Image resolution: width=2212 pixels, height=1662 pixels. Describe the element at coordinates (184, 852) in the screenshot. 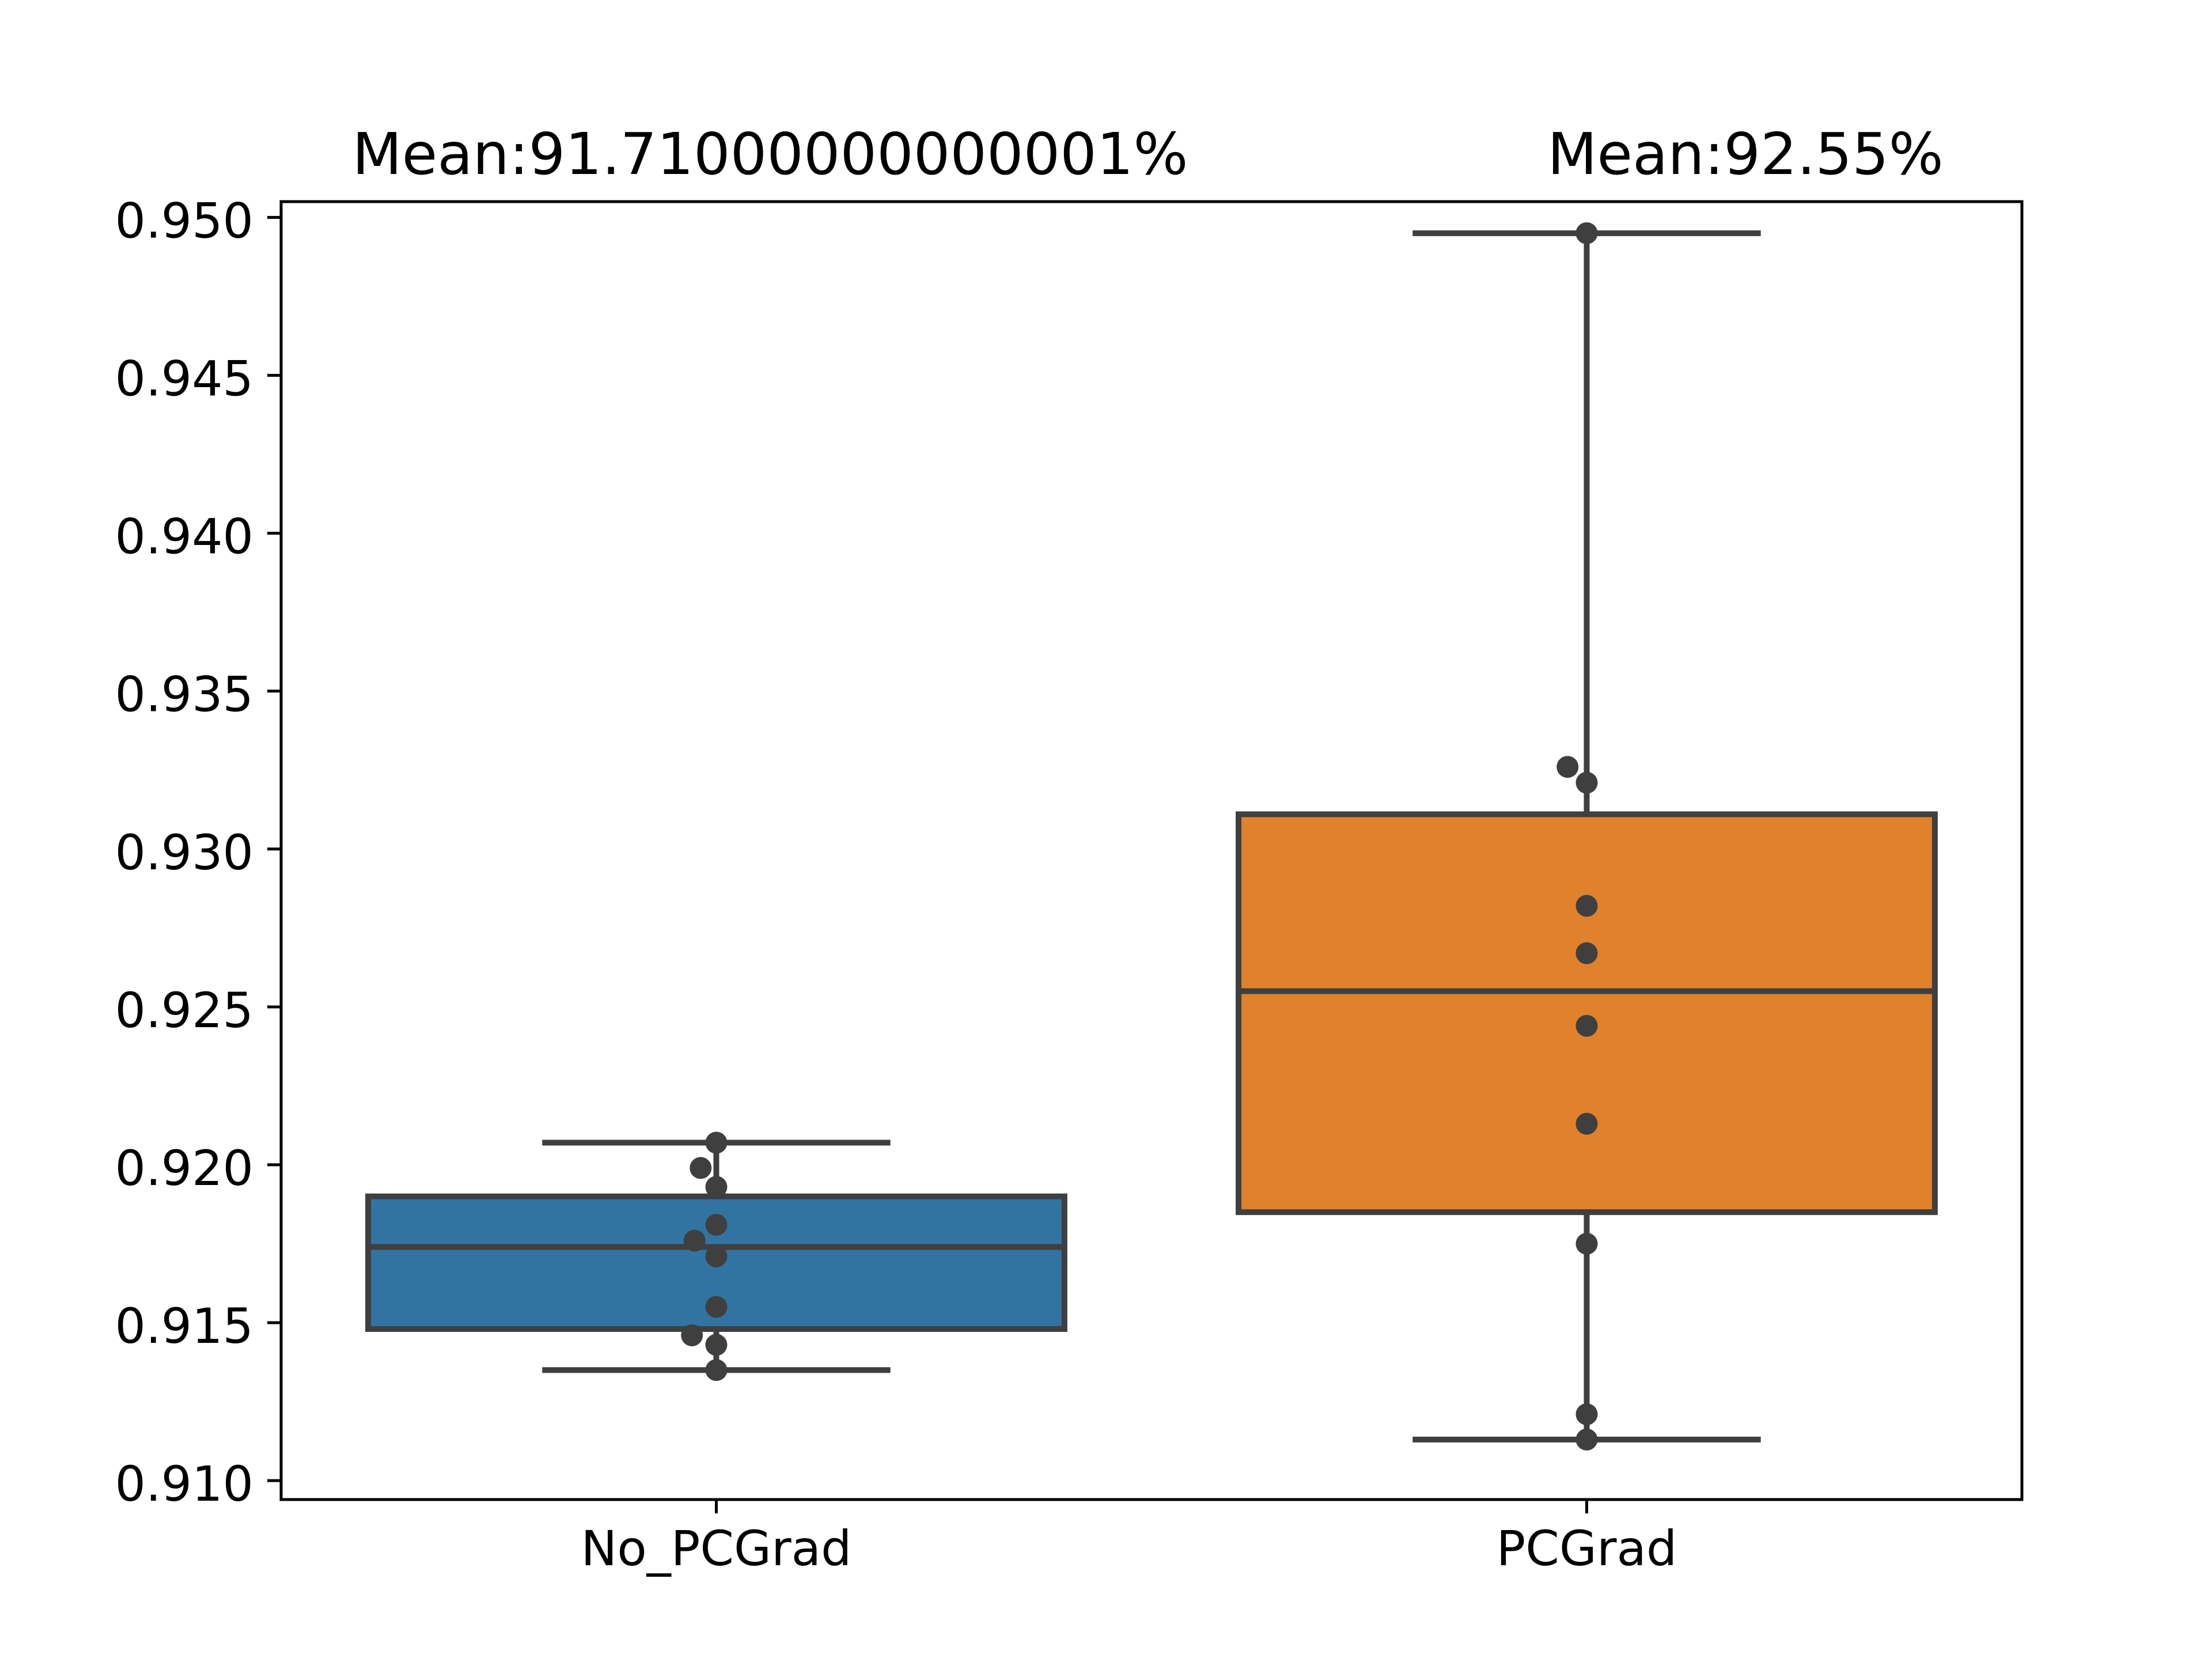

I see `y-tick-label: 0.930` at that location.